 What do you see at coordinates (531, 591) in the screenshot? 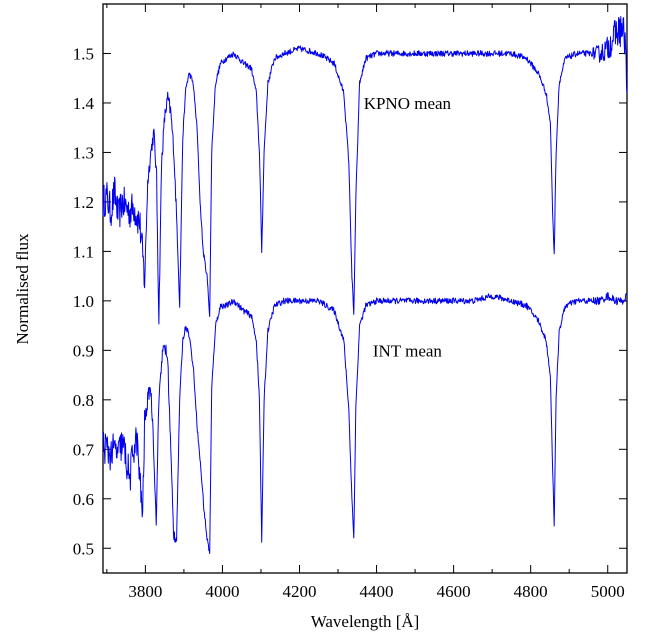
I see `x-tick-label: 4800` at bounding box center [531, 591].